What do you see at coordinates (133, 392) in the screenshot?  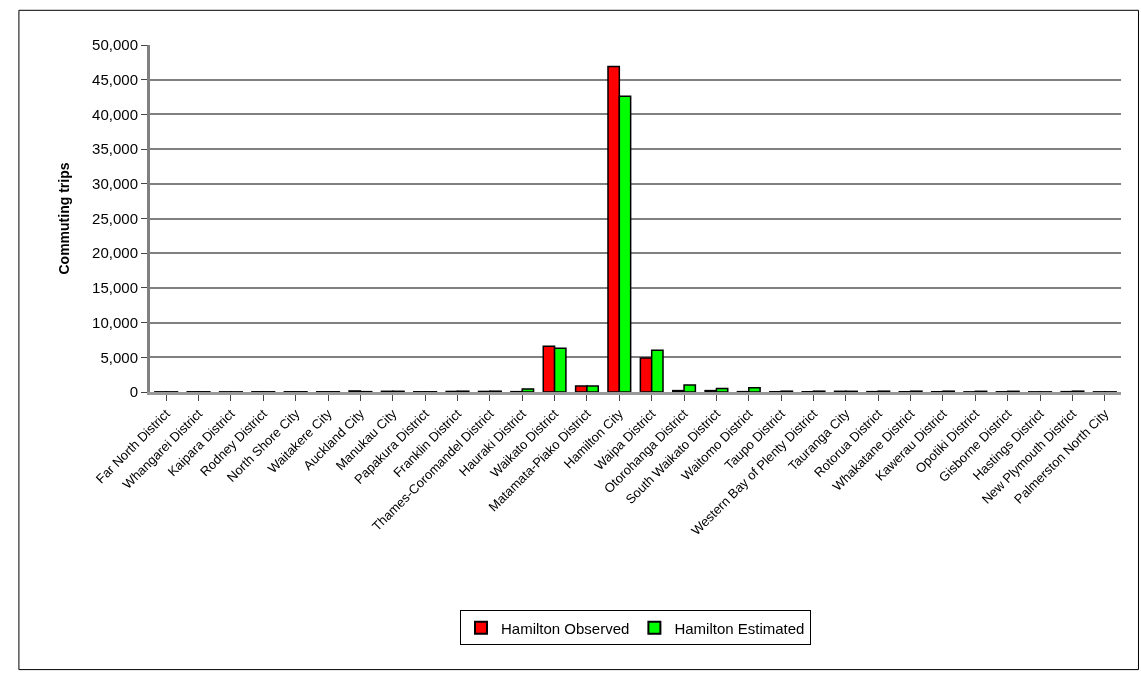 I see `y-tick-label: 0` at bounding box center [133, 392].